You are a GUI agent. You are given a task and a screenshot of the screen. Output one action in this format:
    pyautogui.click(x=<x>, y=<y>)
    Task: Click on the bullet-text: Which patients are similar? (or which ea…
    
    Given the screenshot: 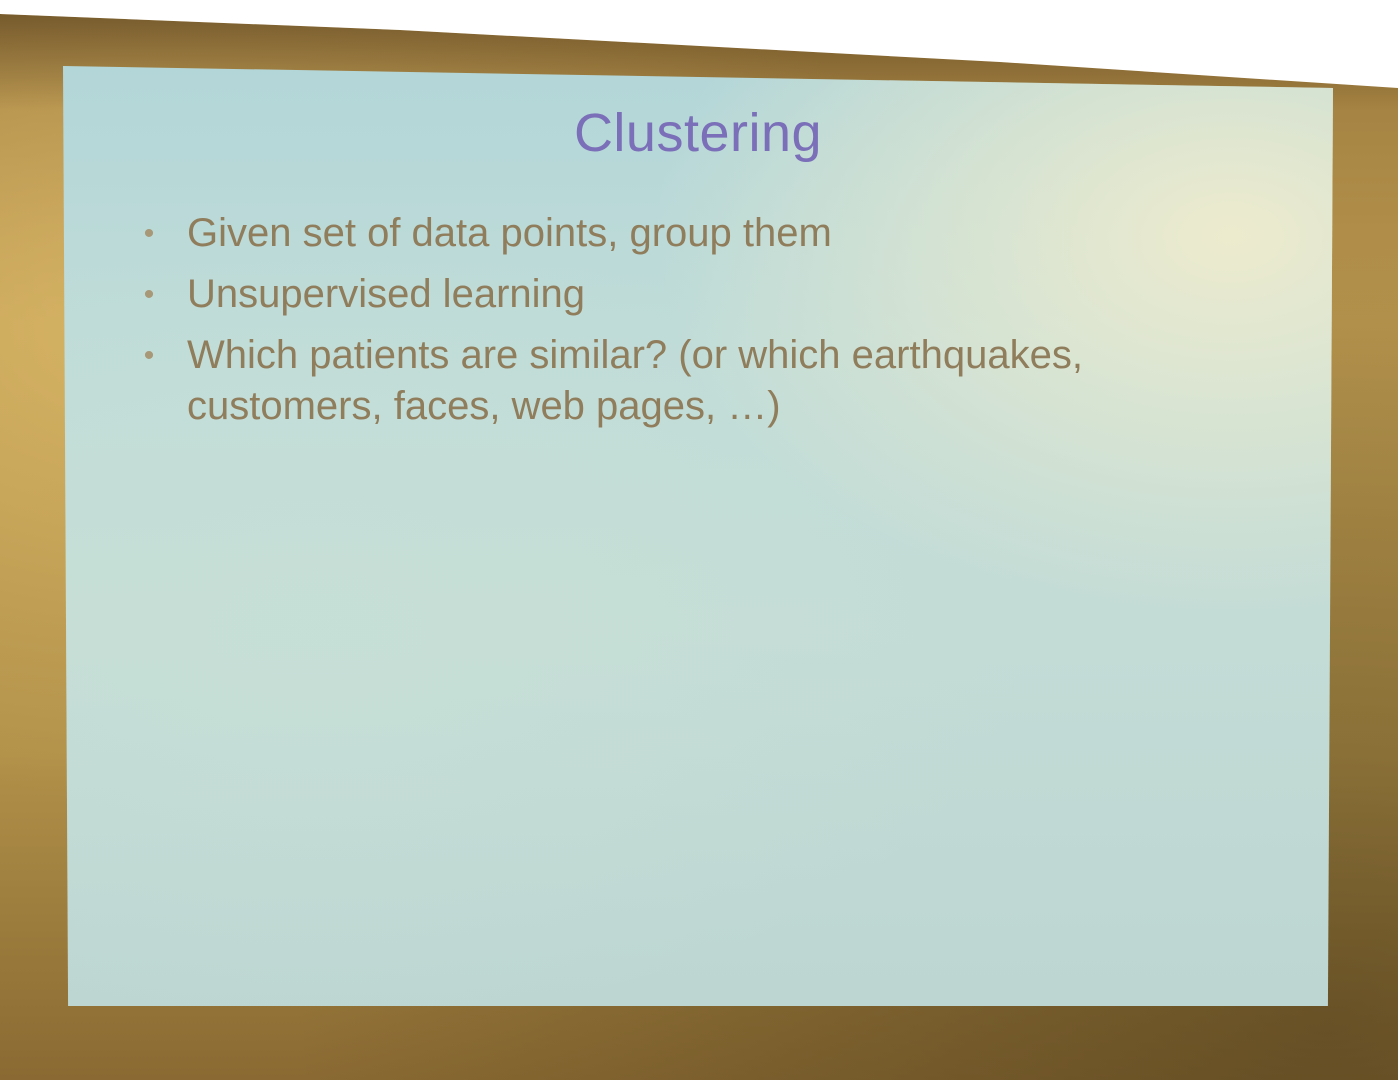 What is the action you would take?
    pyautogui.click(x=635, y=380)
    